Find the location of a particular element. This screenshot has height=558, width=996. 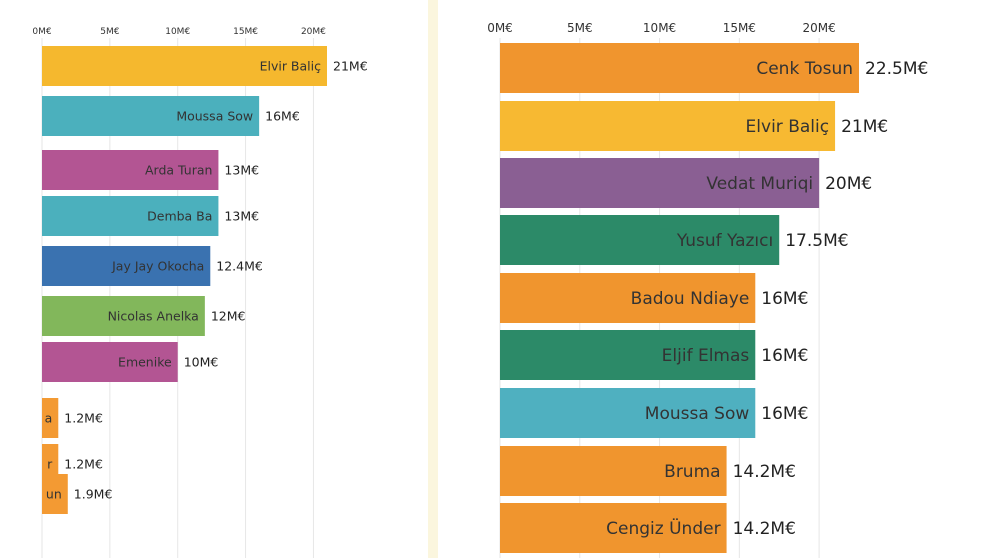

bar-name-label: r is located at coordinates (50, 464).